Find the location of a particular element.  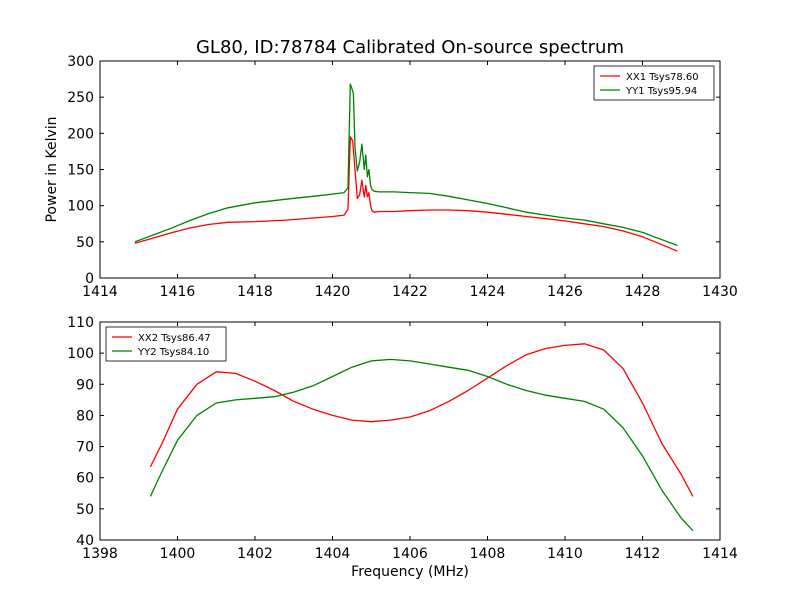

x-tick-label: 1410 is located at coordinates (565, 554).